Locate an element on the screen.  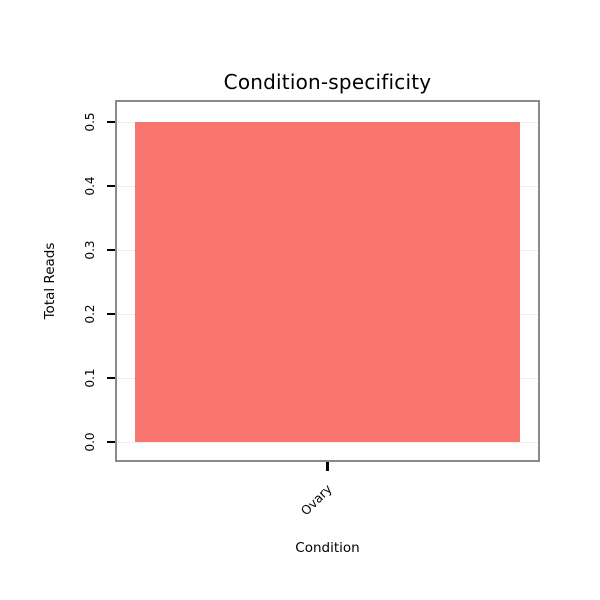
plot-title: Condition-specificity is located at coordinates (327, 82).